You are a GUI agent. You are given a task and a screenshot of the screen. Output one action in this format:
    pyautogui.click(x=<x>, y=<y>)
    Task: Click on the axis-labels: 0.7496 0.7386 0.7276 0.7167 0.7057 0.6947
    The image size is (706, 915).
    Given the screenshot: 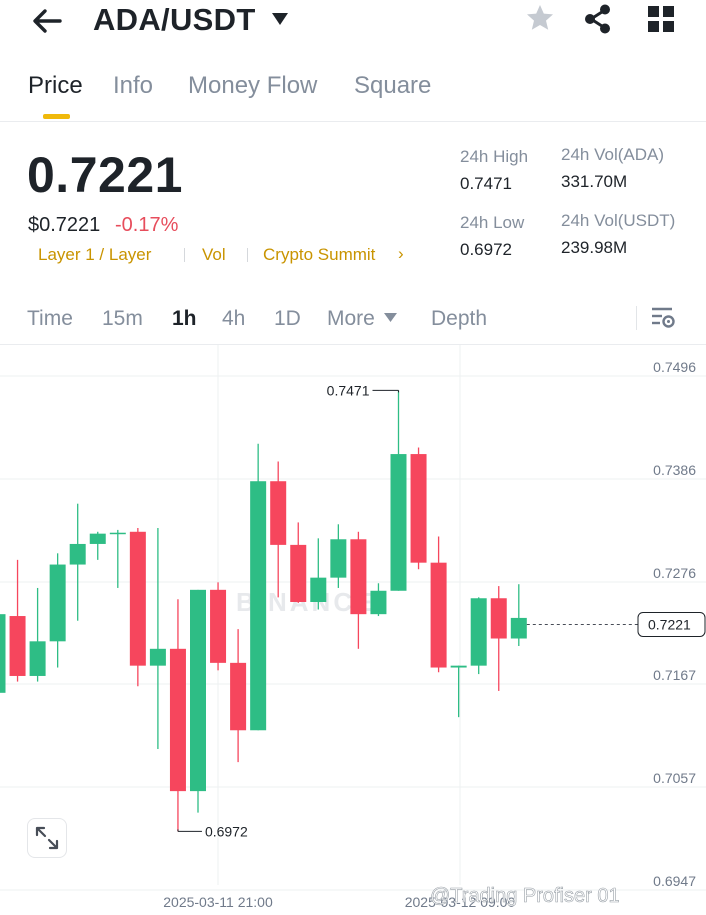 What is the action you would take?
    pyautogui.click(x=674, y=624)
    